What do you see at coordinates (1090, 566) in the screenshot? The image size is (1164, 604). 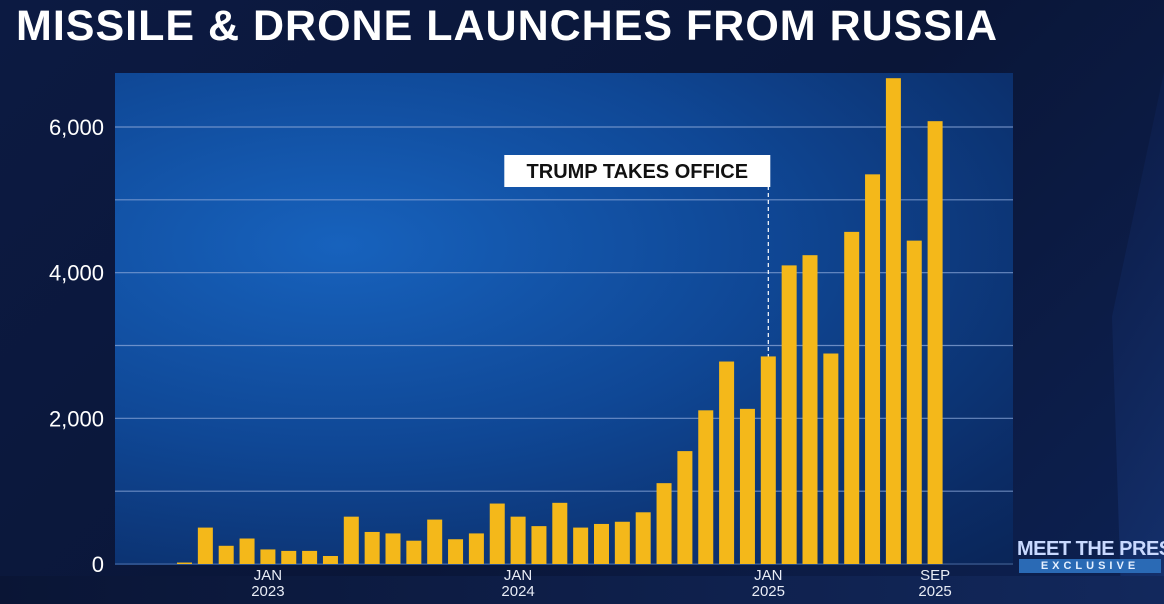 I see `logo-exclusive-badge: EXCLUSIVE` at bounding box center [1090, 566].